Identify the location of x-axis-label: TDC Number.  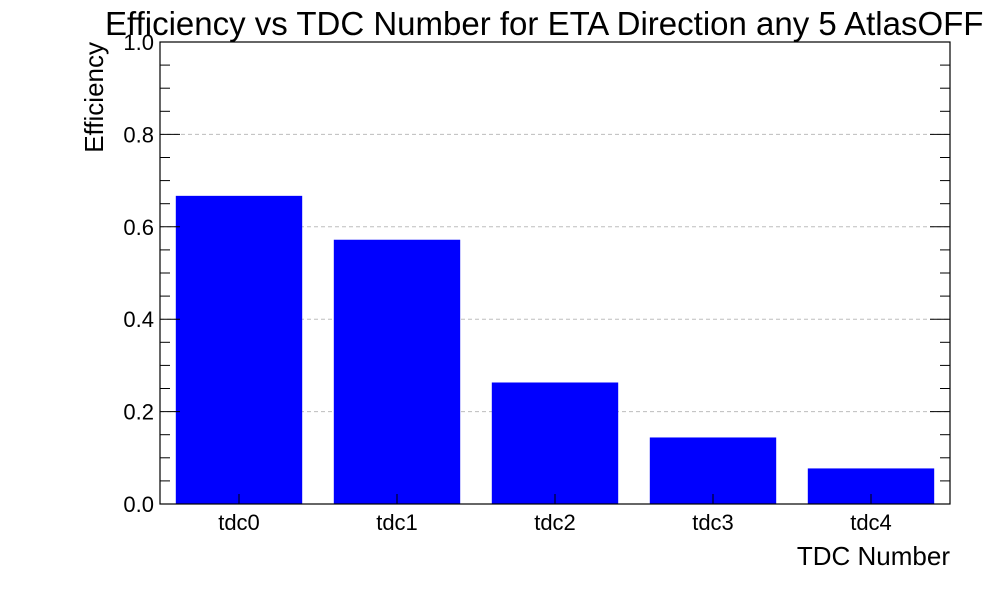
(873, 556).